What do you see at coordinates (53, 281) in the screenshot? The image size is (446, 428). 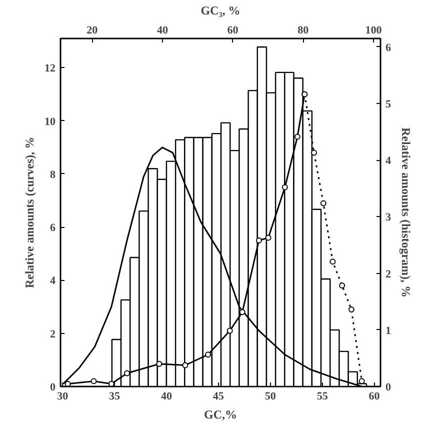 I see `y-tick-label: 4` at bounding box center [53, 281].